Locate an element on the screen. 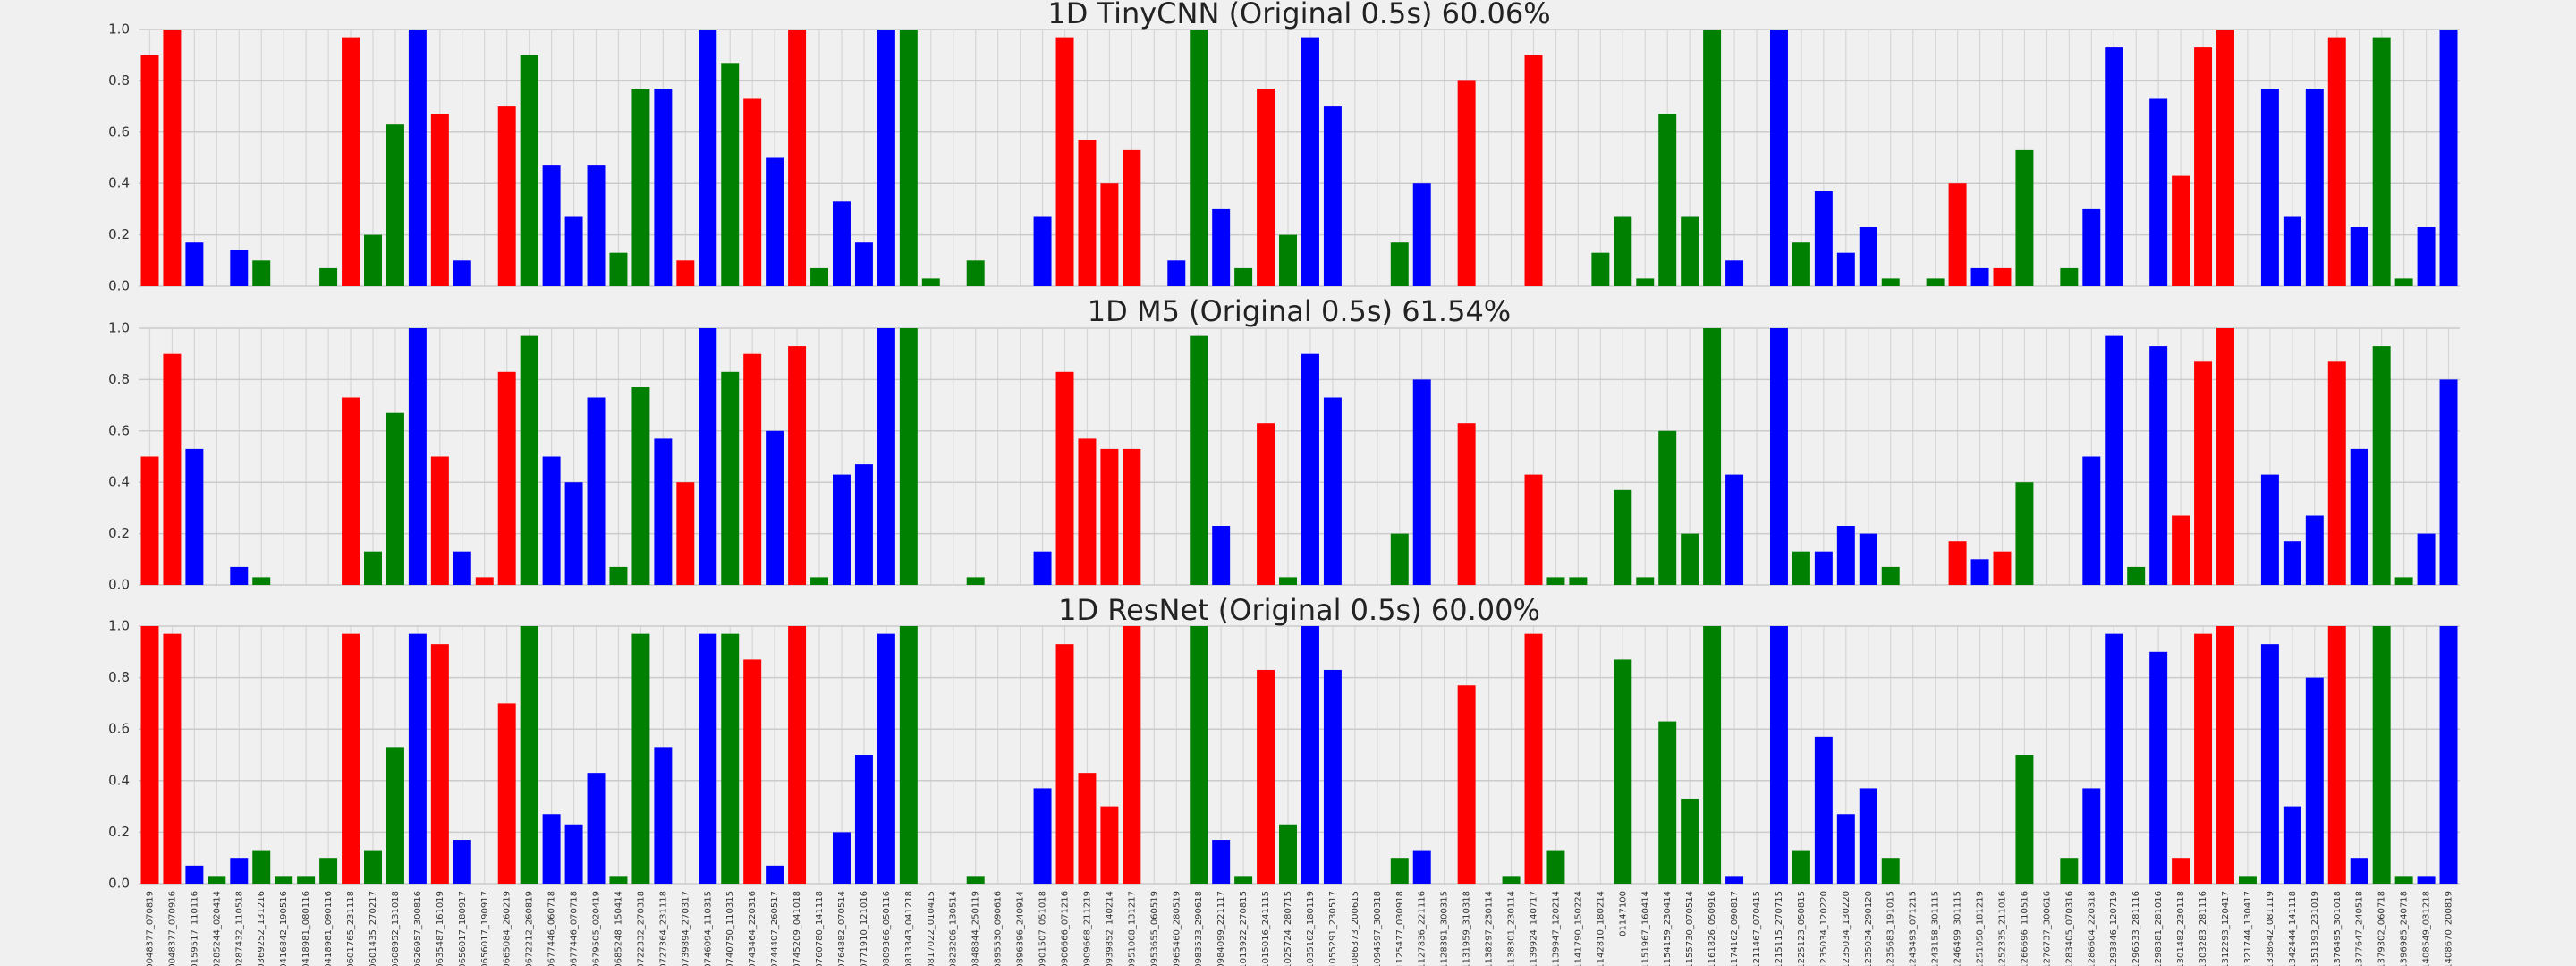 This screenshot has width=2576, height=966. x-tick-label: 00906666_071216 is located at coordinates (1066, 928).